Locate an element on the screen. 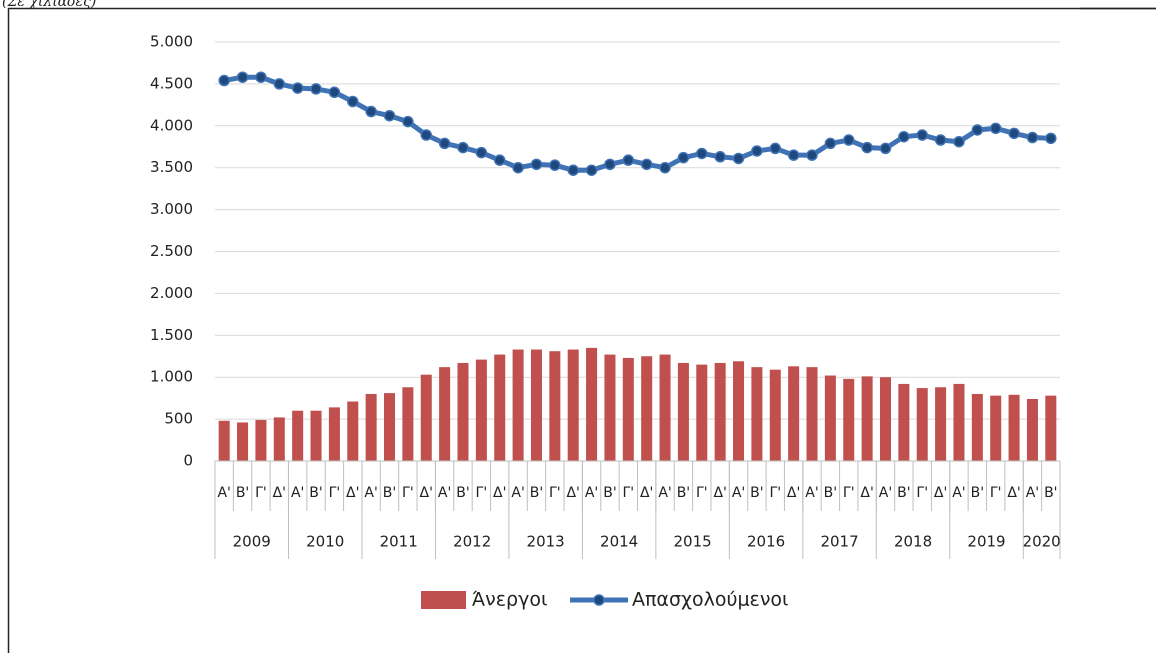 The image size is (1156, 653). subtitle: (Σε χιλιάδες) is located at coordinates (49, 5).